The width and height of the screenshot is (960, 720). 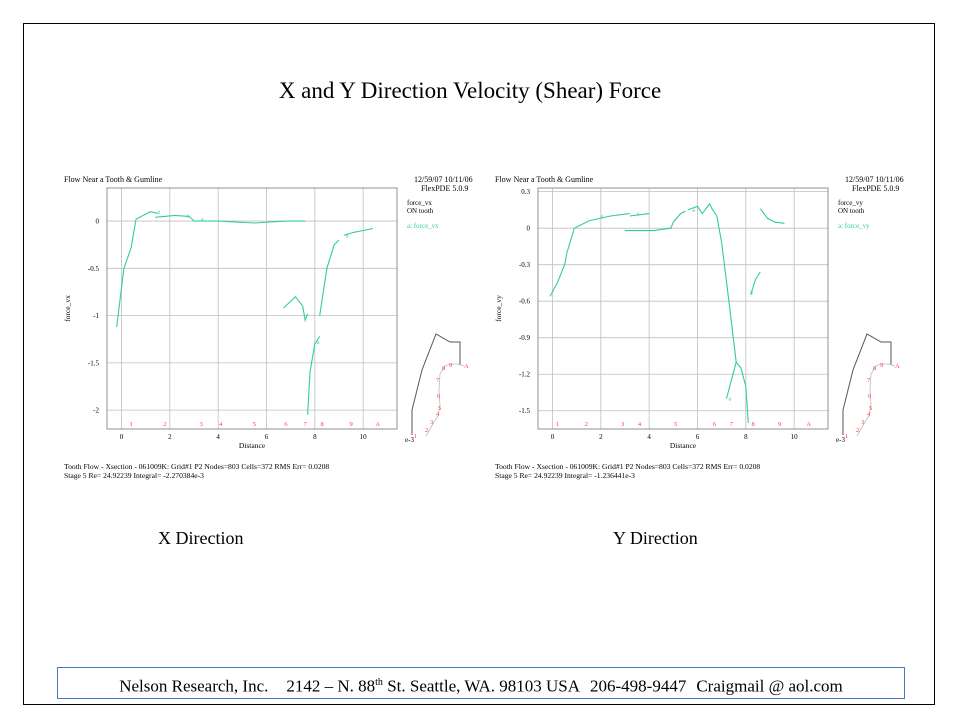 I want to click on y-date-stamp: 12/59/07 10/11/06, so click(x=874, y=179).